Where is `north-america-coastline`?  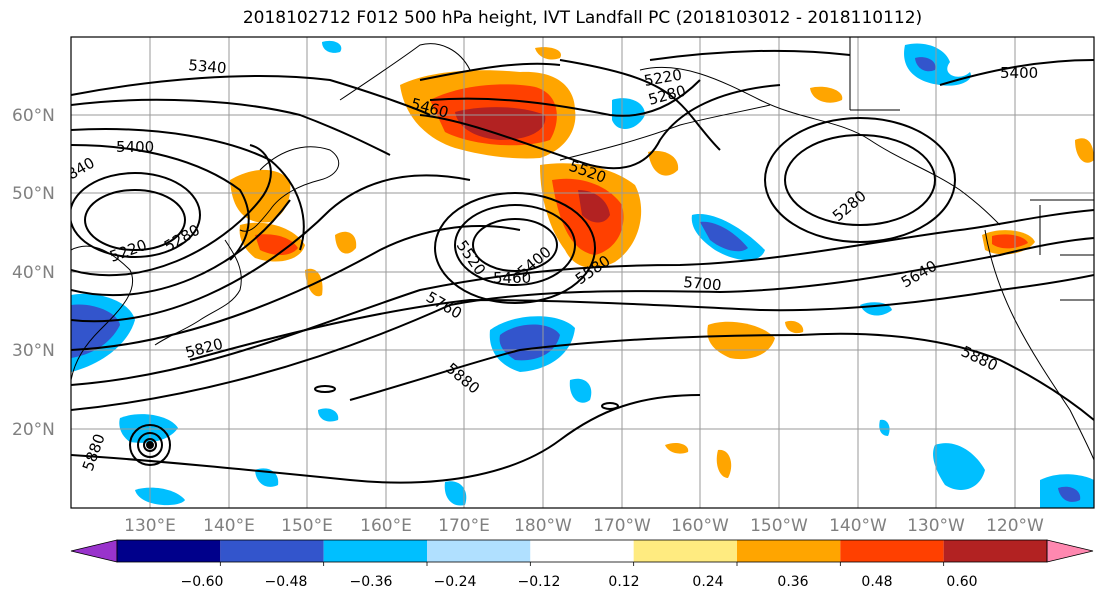 north-america-coastline is located at coordinates (1039, 345).